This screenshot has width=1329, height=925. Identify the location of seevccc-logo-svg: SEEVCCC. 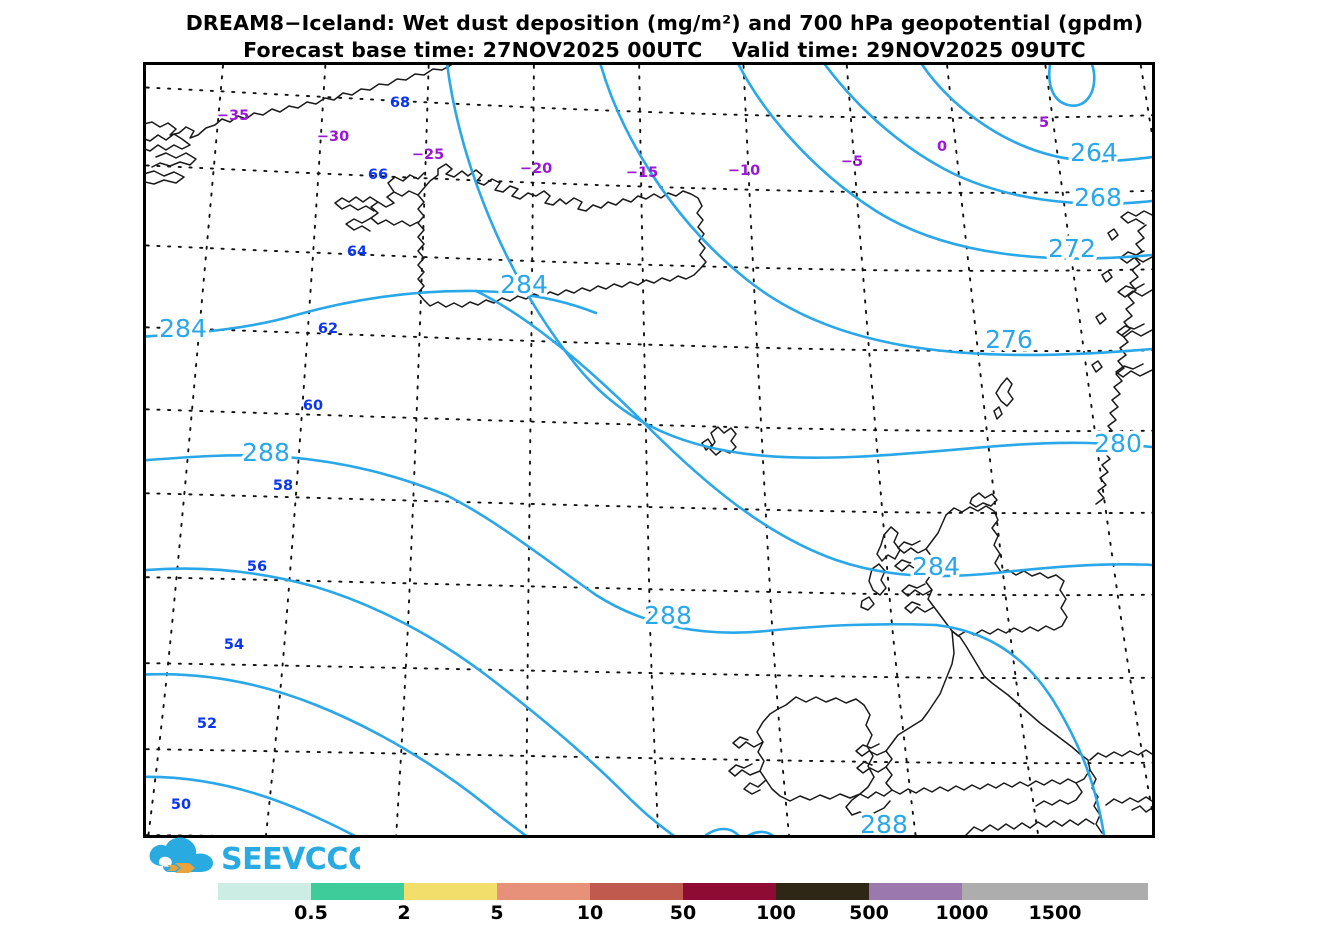
(254, 857).